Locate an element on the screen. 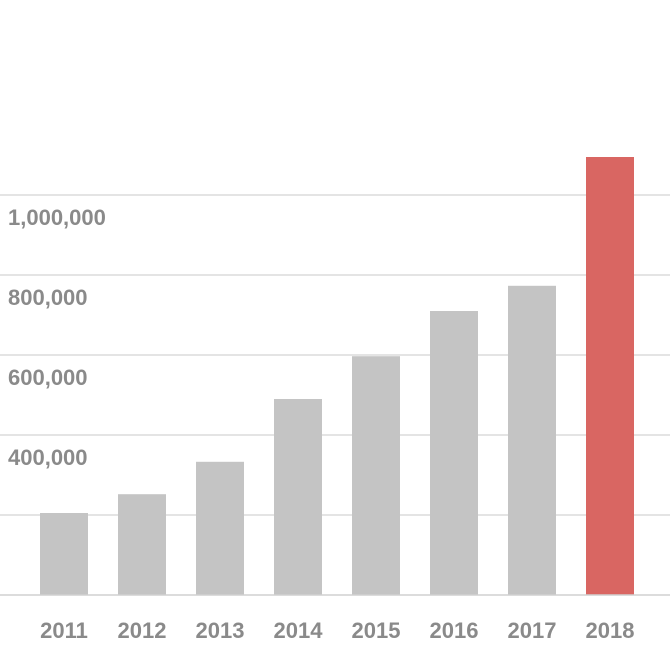  y-tick-label: 800,000 is located at coordinates (48, 297).